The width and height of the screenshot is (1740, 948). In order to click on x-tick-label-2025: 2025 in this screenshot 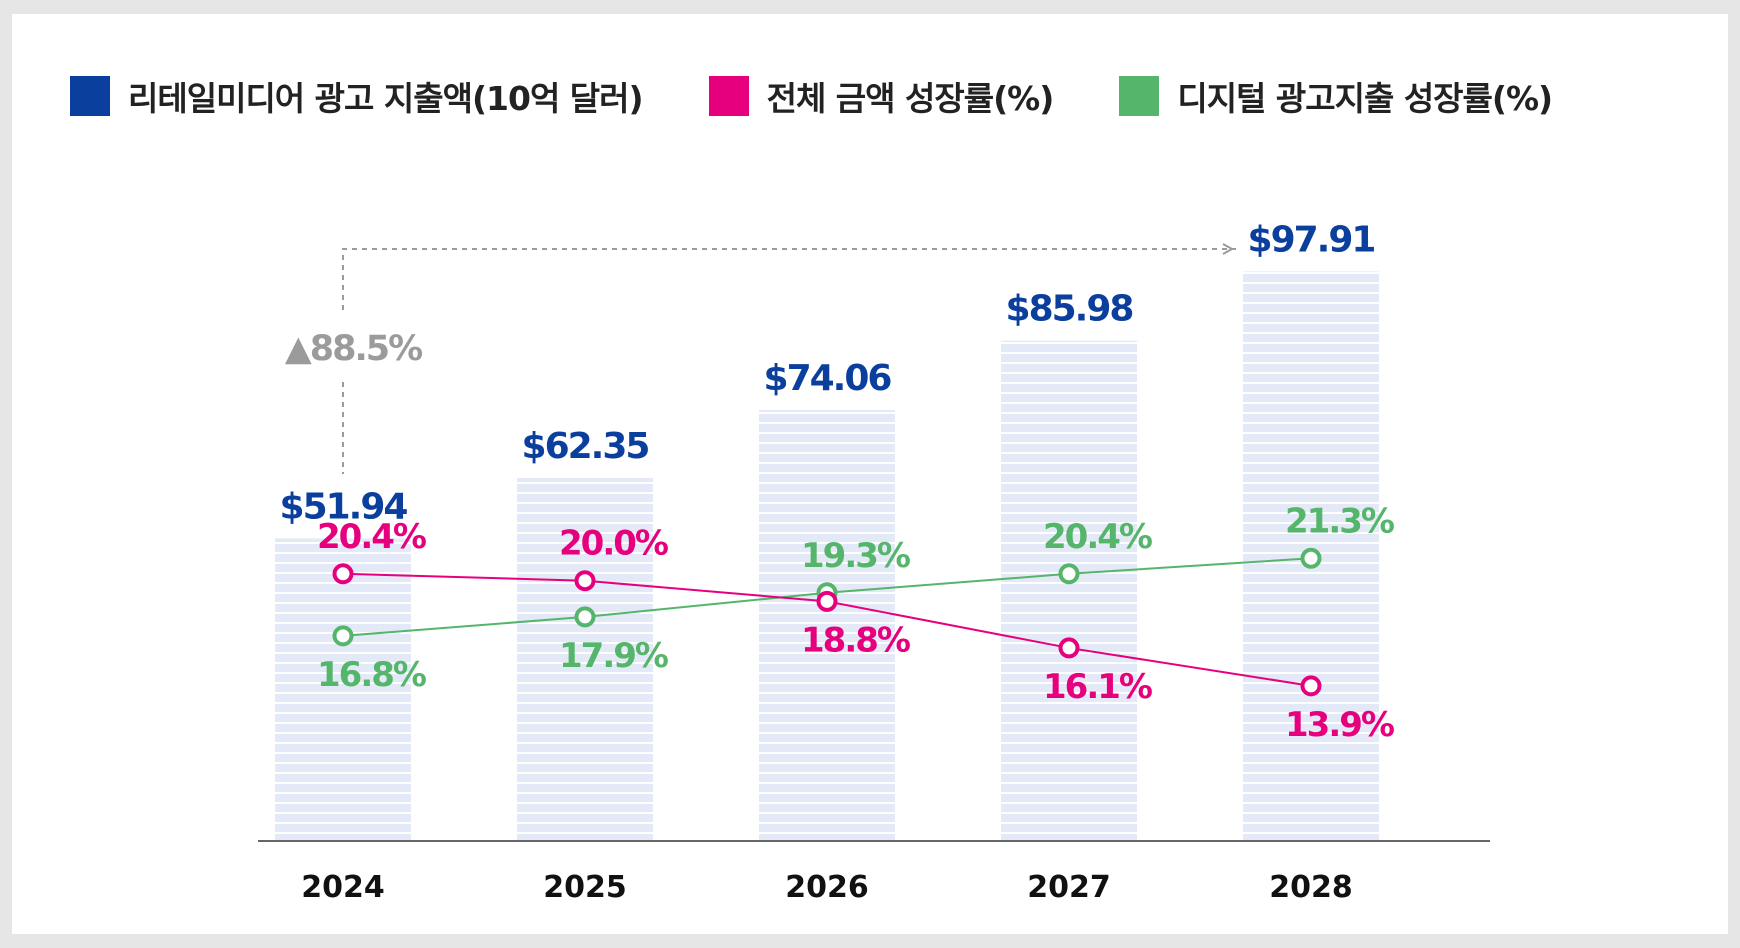, I will do `click(585, 887)`.